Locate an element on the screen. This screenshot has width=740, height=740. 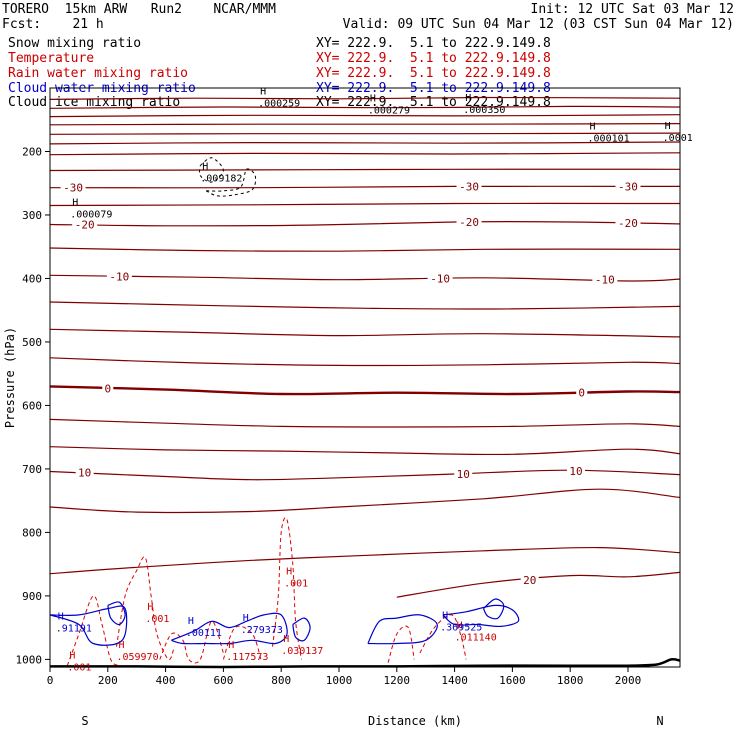
init-time: Init: 12 UTC Sat 03 Mar 12 is located at coordinates (632, 9).